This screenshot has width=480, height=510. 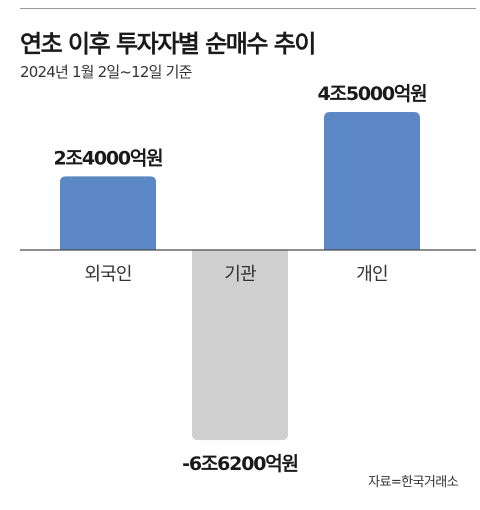 I want to click on source-note: 자료=한국거래소, so click(x=413, y=482).